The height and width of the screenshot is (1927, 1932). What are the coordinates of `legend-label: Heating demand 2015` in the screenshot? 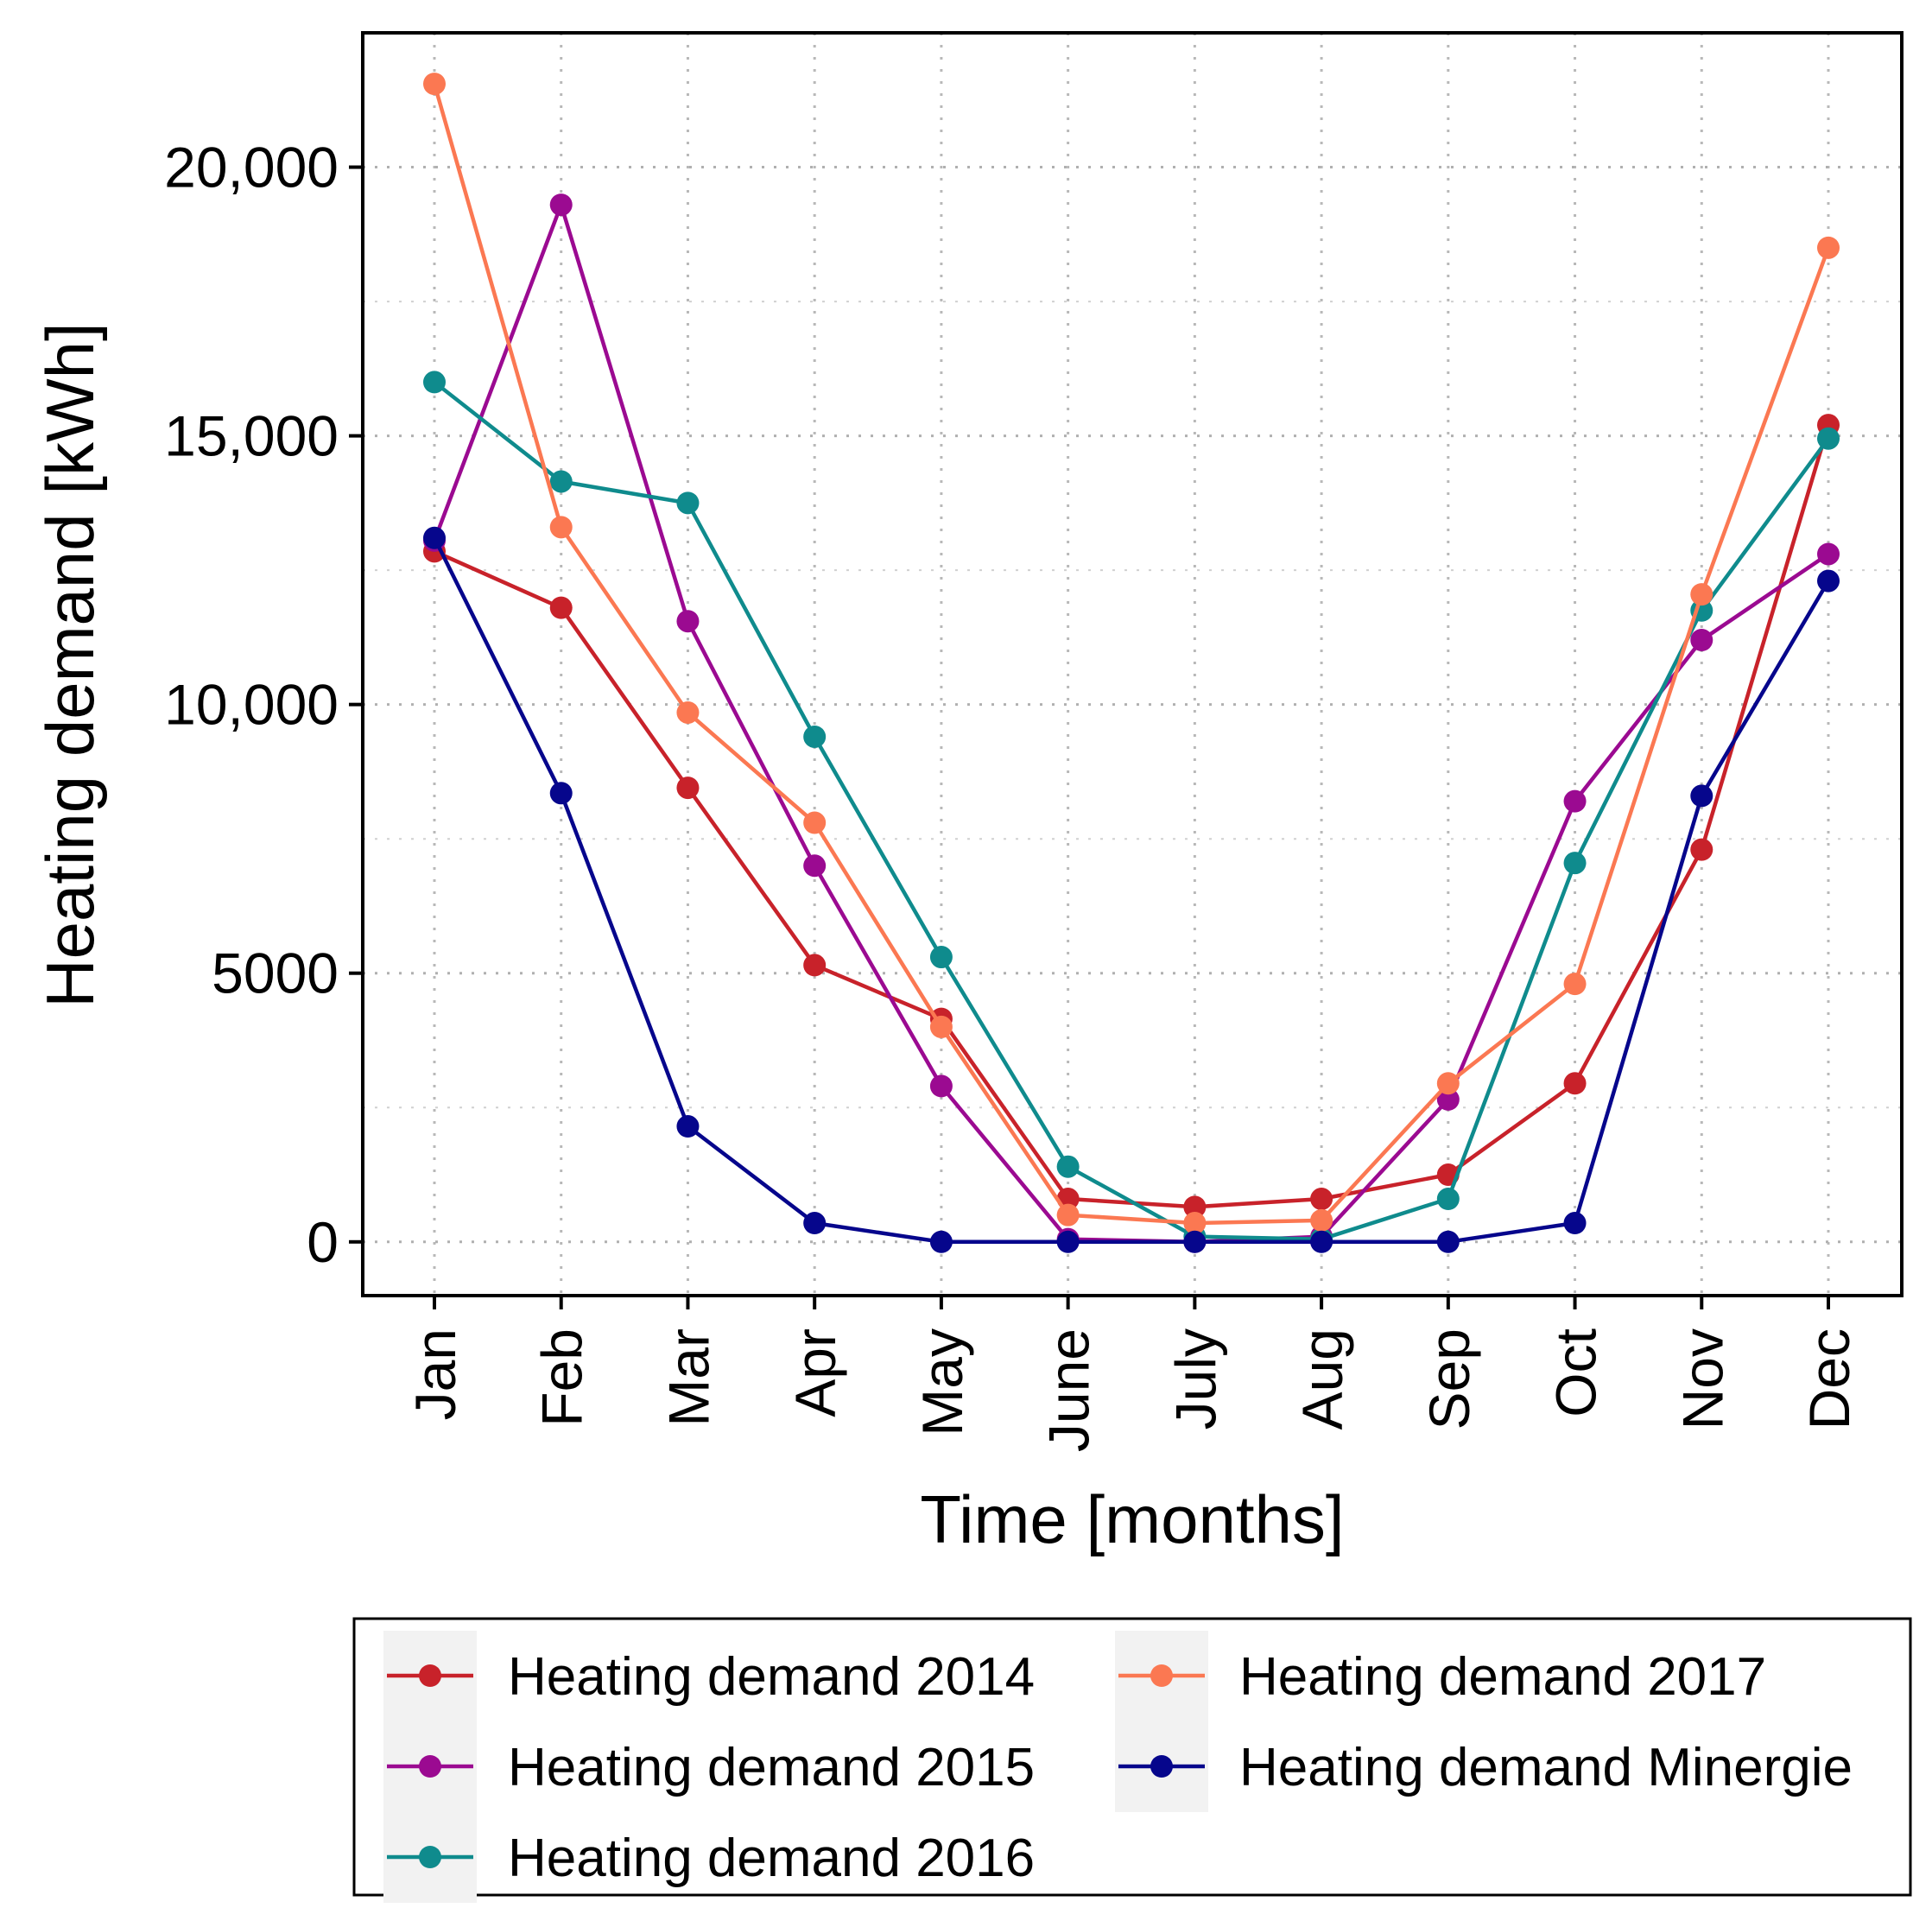 It's located at (771, 1768).